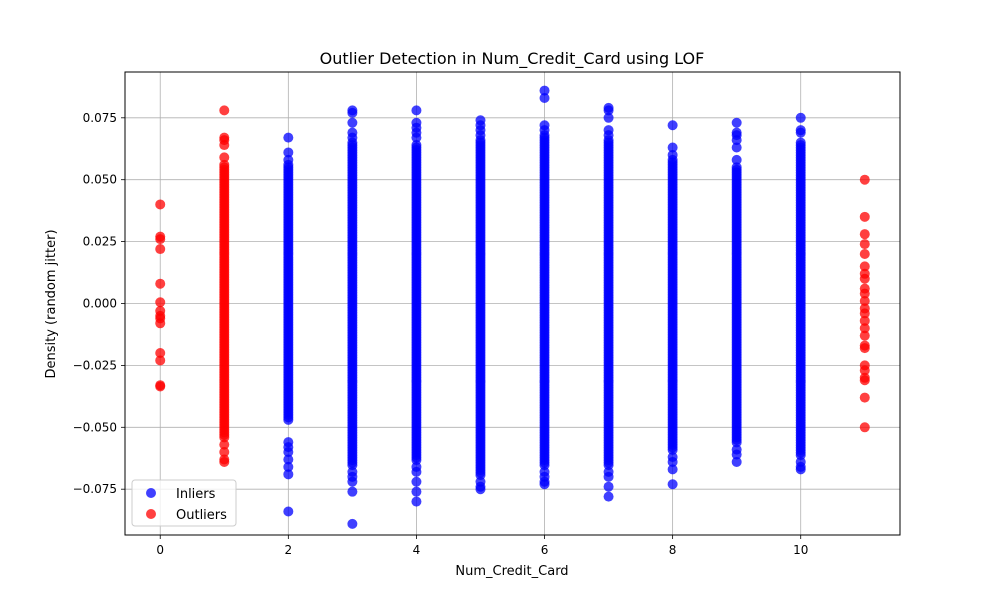 This screenshot has width=1000, height=600. I want to click on y-axis-label: Density (random jitter), so click(51, 303).